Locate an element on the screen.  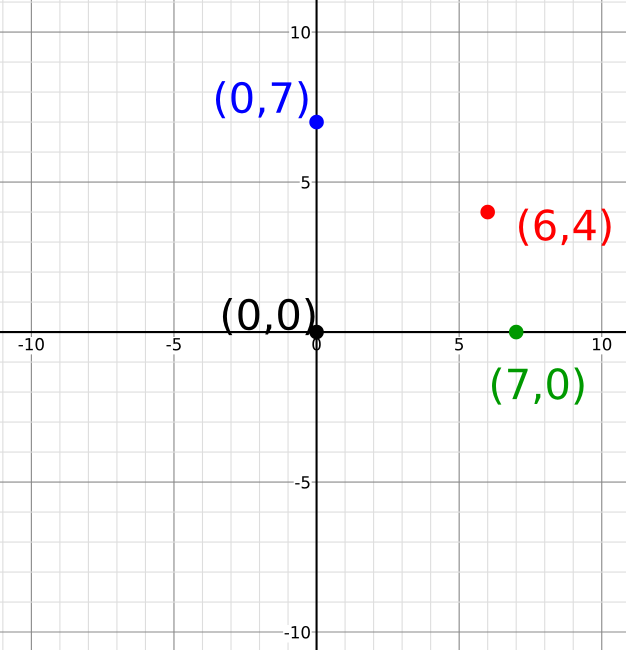
annotation: (6,4) is located at coordinates (565, 227).